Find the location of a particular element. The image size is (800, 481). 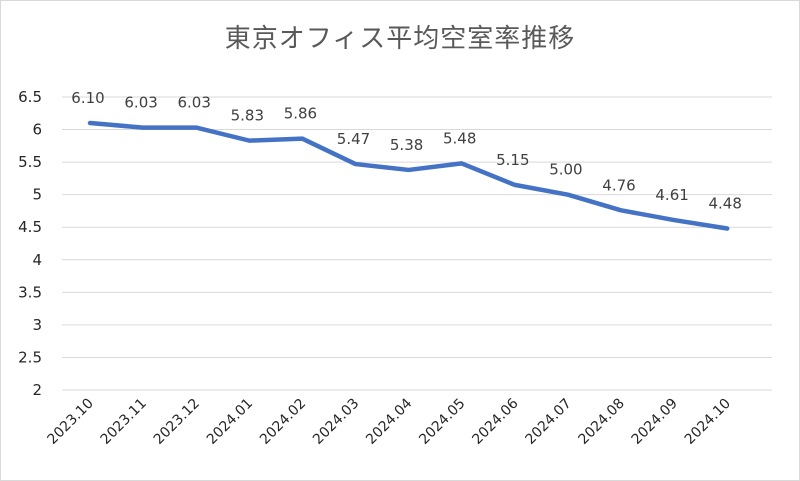

y-tick-label: 6.5 is located at coordinates (30, 97).